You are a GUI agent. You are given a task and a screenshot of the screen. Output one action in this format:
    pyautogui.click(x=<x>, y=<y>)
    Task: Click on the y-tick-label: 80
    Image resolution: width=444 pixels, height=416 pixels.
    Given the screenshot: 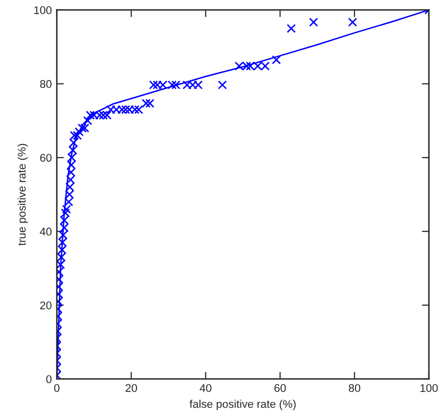 What is the action you would take?
    pyautogui.click(x=46, y=84)
    